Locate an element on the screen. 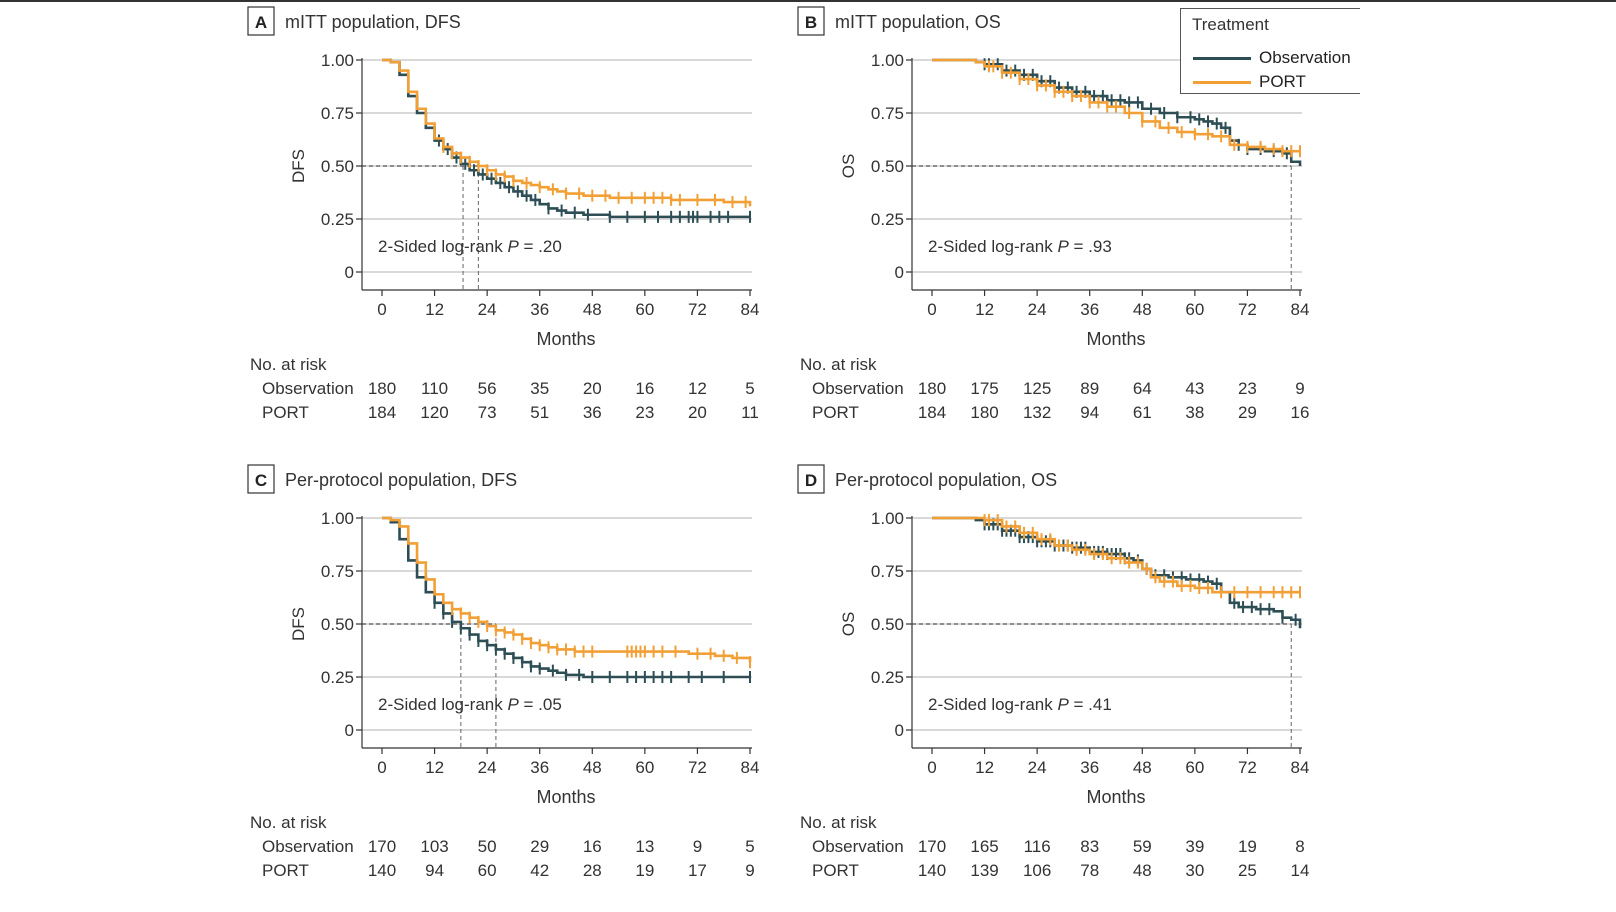 Image resolution: width=1616 pixels, height=912 pixels. risk-cell: 106 is located at coordinates (1037, 870).